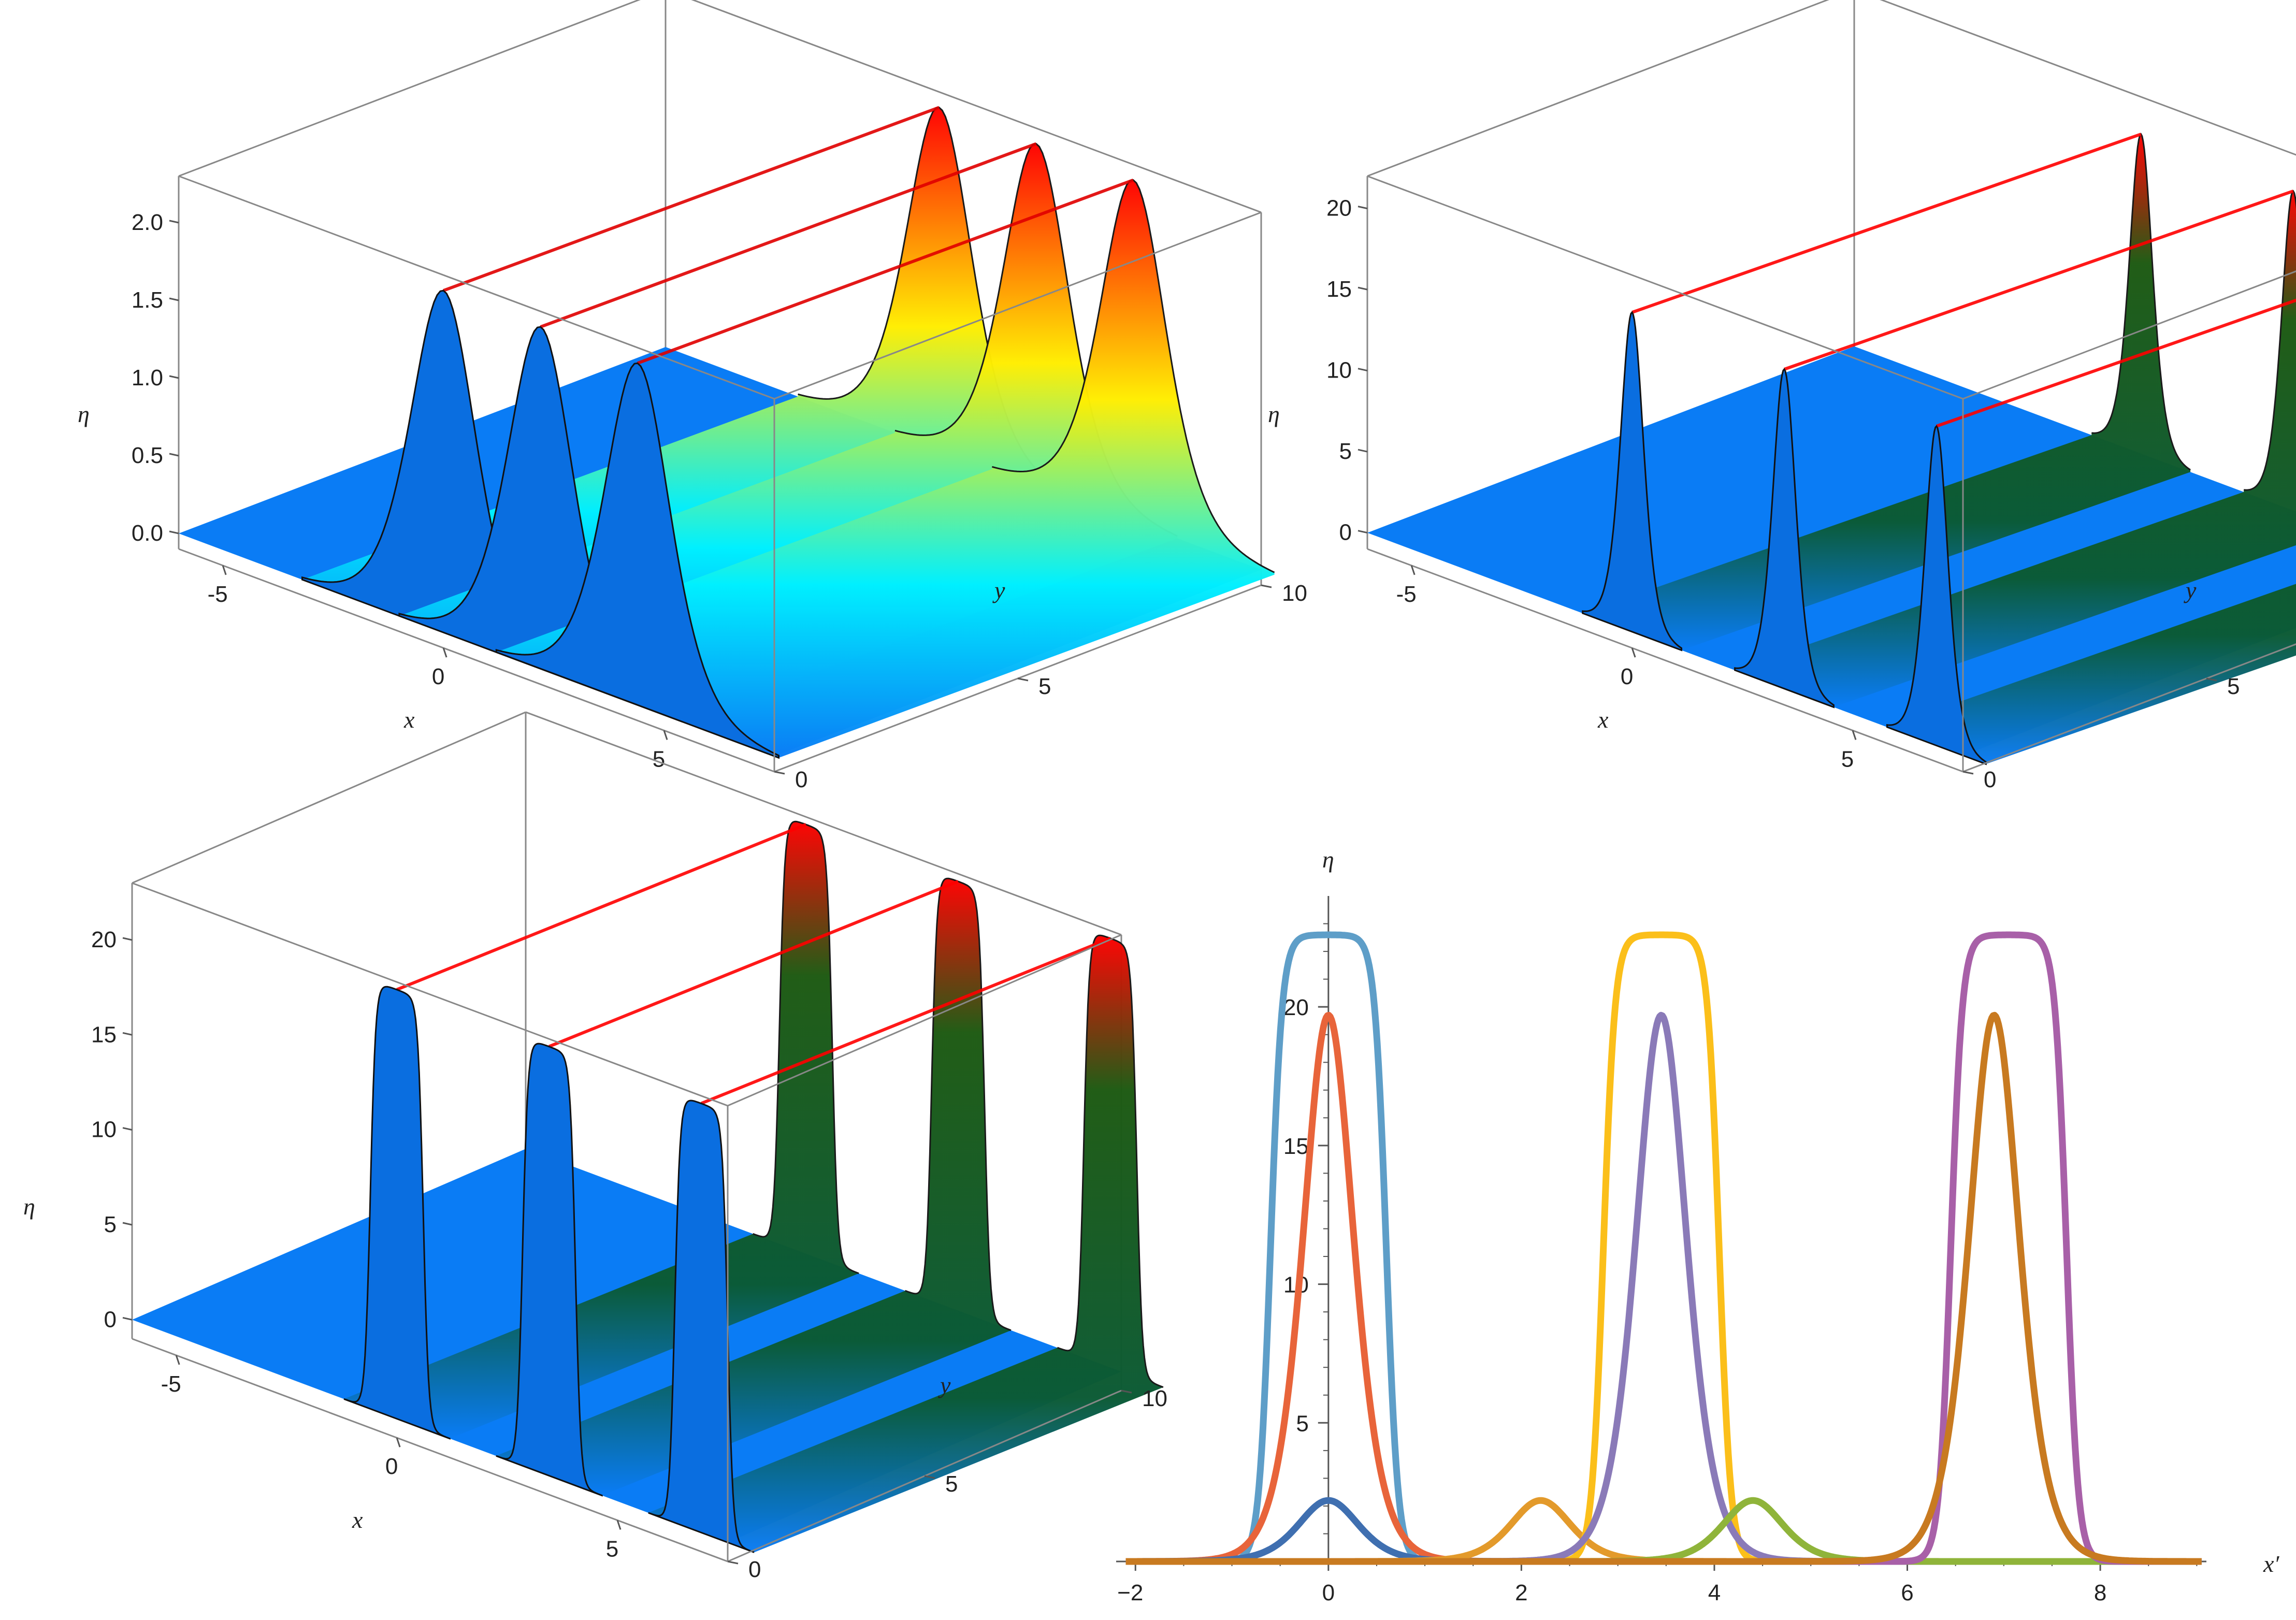 Image resolution: width=2296 pixels, height=1620 pixels. What do you see at coordinates (110, 1319) in the screenshot?
I see `z-tick-label: 0` at bounding box center [110, 1319].